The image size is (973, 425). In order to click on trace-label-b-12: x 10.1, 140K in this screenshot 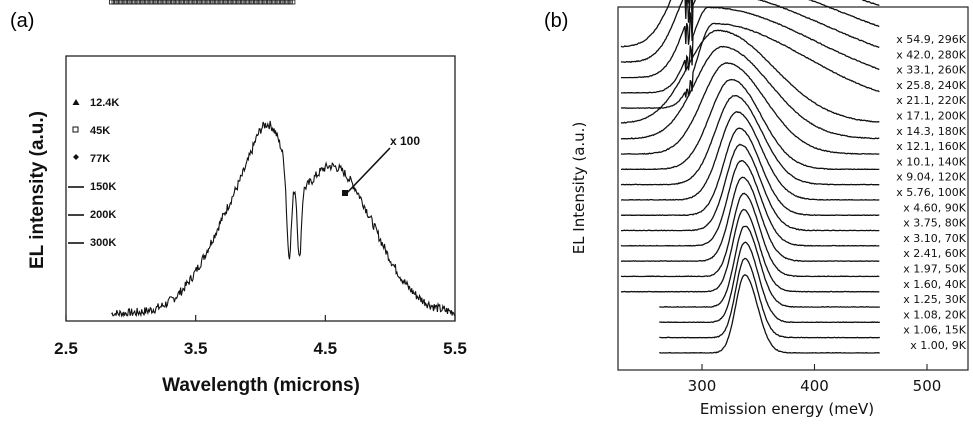, I will do `click(931, 161)`.